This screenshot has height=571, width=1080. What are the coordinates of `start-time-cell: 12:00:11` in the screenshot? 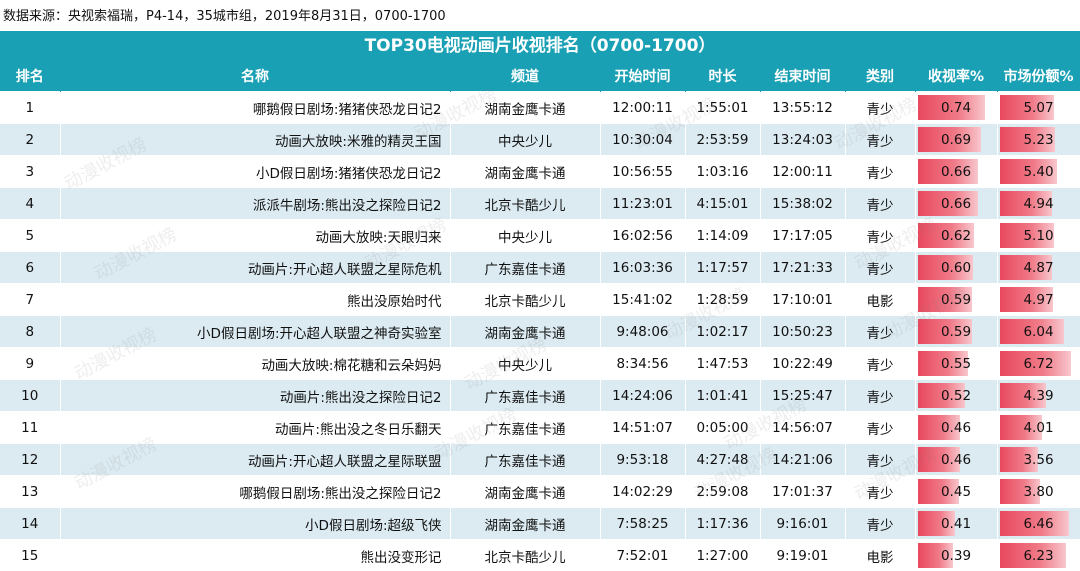 It's located at (642, 108).